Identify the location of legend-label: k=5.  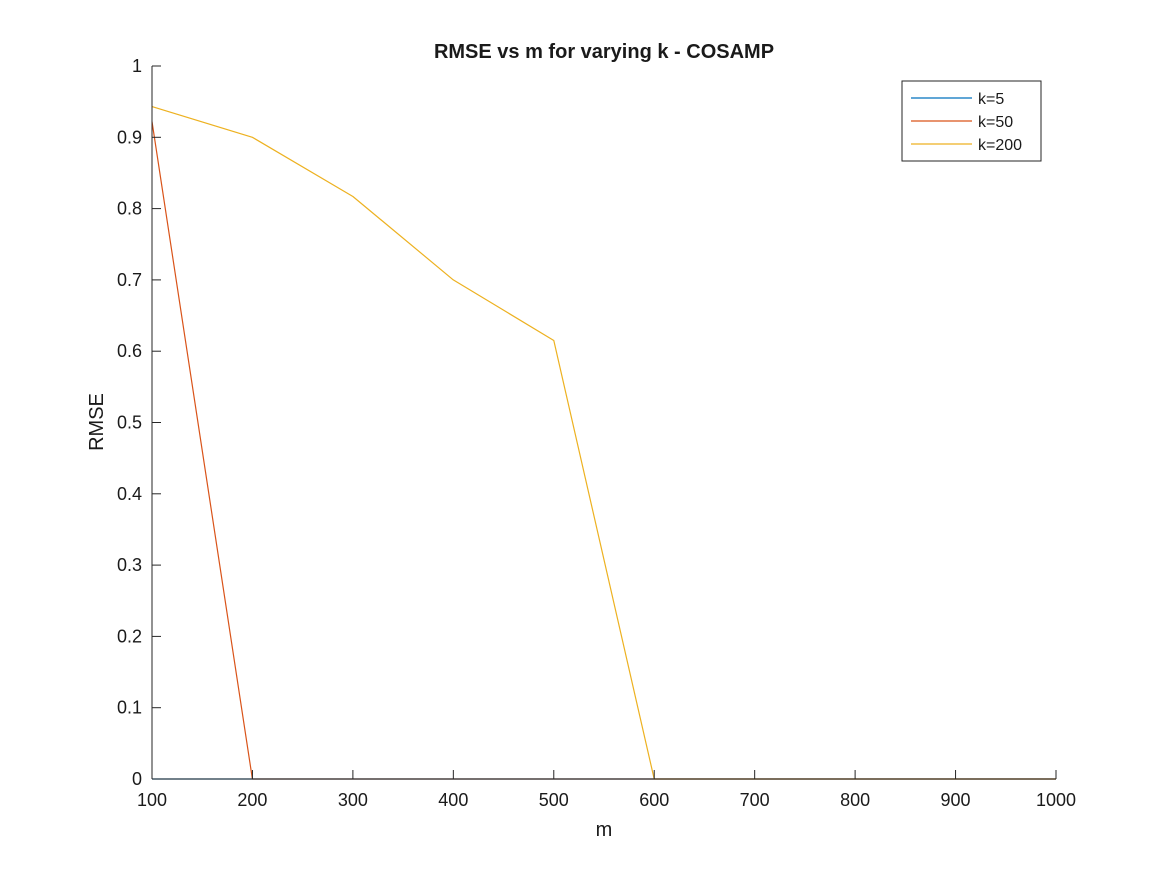
(991, 99).